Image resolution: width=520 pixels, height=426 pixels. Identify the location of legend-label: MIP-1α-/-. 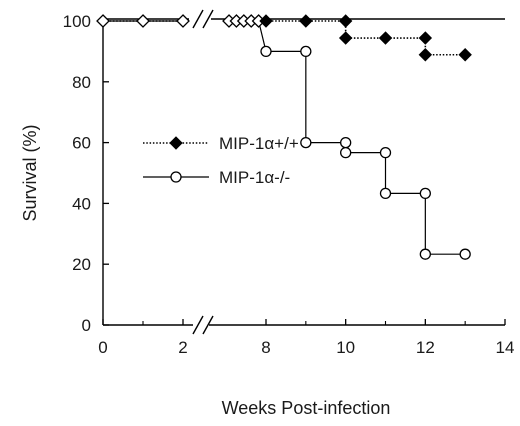
(254, 177).